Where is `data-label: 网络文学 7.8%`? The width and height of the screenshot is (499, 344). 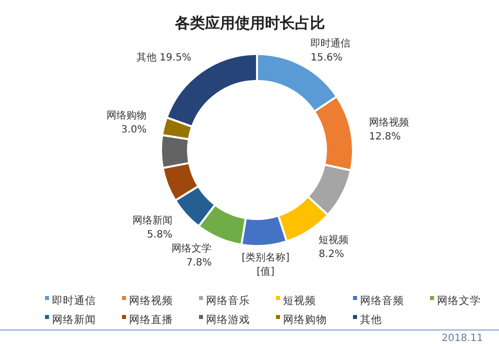
data-label: 网络文学 7.8% is located at coordinates (192, 255).